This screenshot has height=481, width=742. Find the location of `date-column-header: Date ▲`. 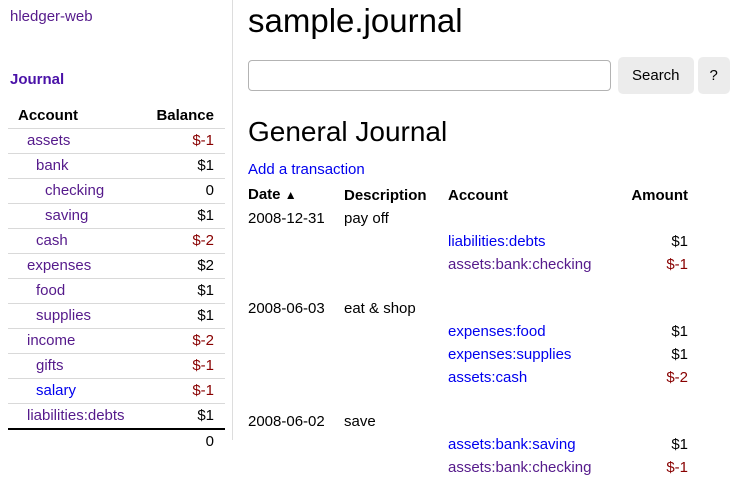

date-column-header: Date ▲ is located at coordinates (272, 194).